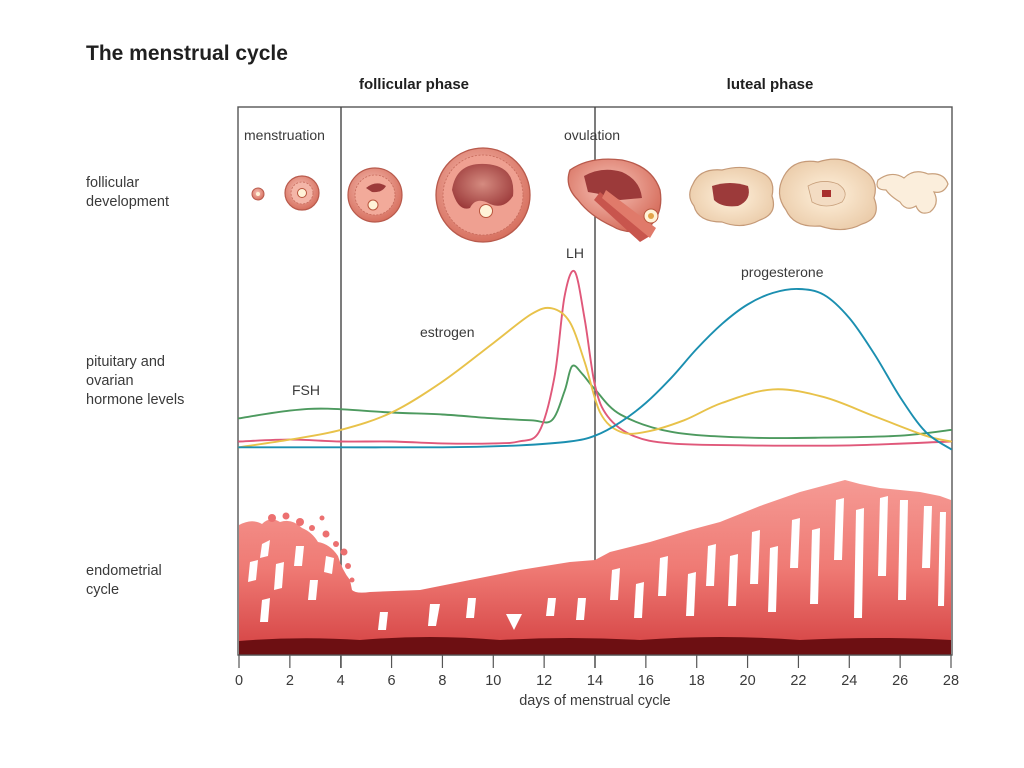 This screenshot has width=1024, height=768. I want to click on progesterone-label: progesterone, so click(782, 272).